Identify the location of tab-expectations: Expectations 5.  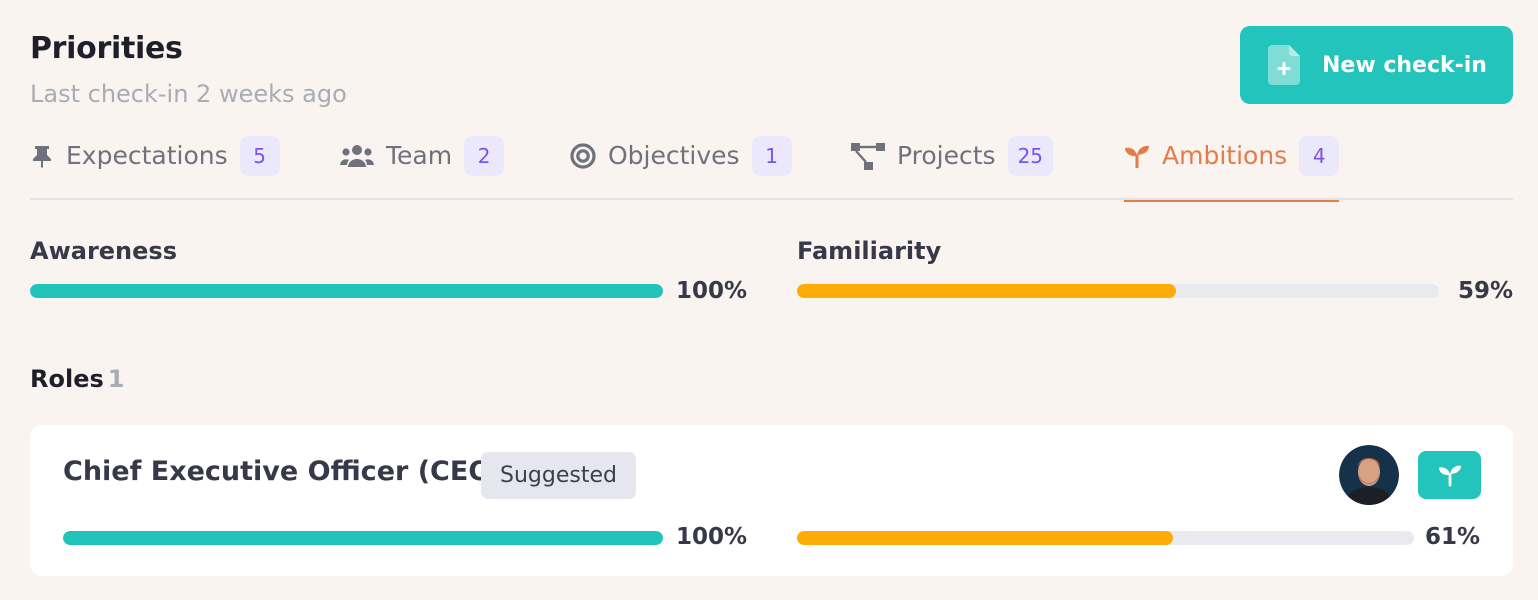
(155, 167).